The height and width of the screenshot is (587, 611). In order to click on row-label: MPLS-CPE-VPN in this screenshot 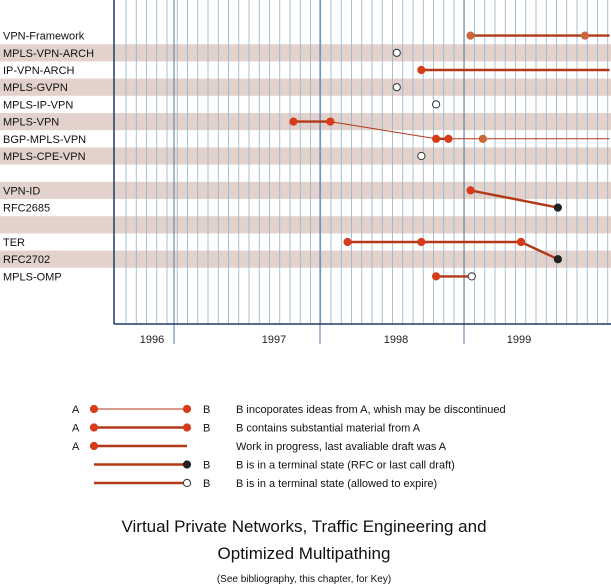, I will do `click(44, 157)`.